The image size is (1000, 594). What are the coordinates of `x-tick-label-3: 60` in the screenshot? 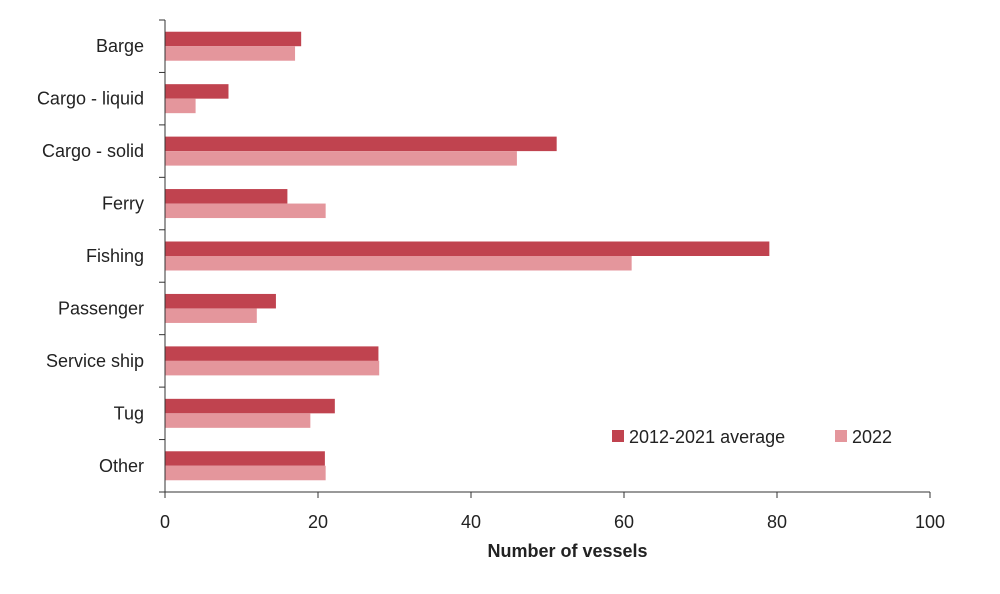 It's located at (624, 522).